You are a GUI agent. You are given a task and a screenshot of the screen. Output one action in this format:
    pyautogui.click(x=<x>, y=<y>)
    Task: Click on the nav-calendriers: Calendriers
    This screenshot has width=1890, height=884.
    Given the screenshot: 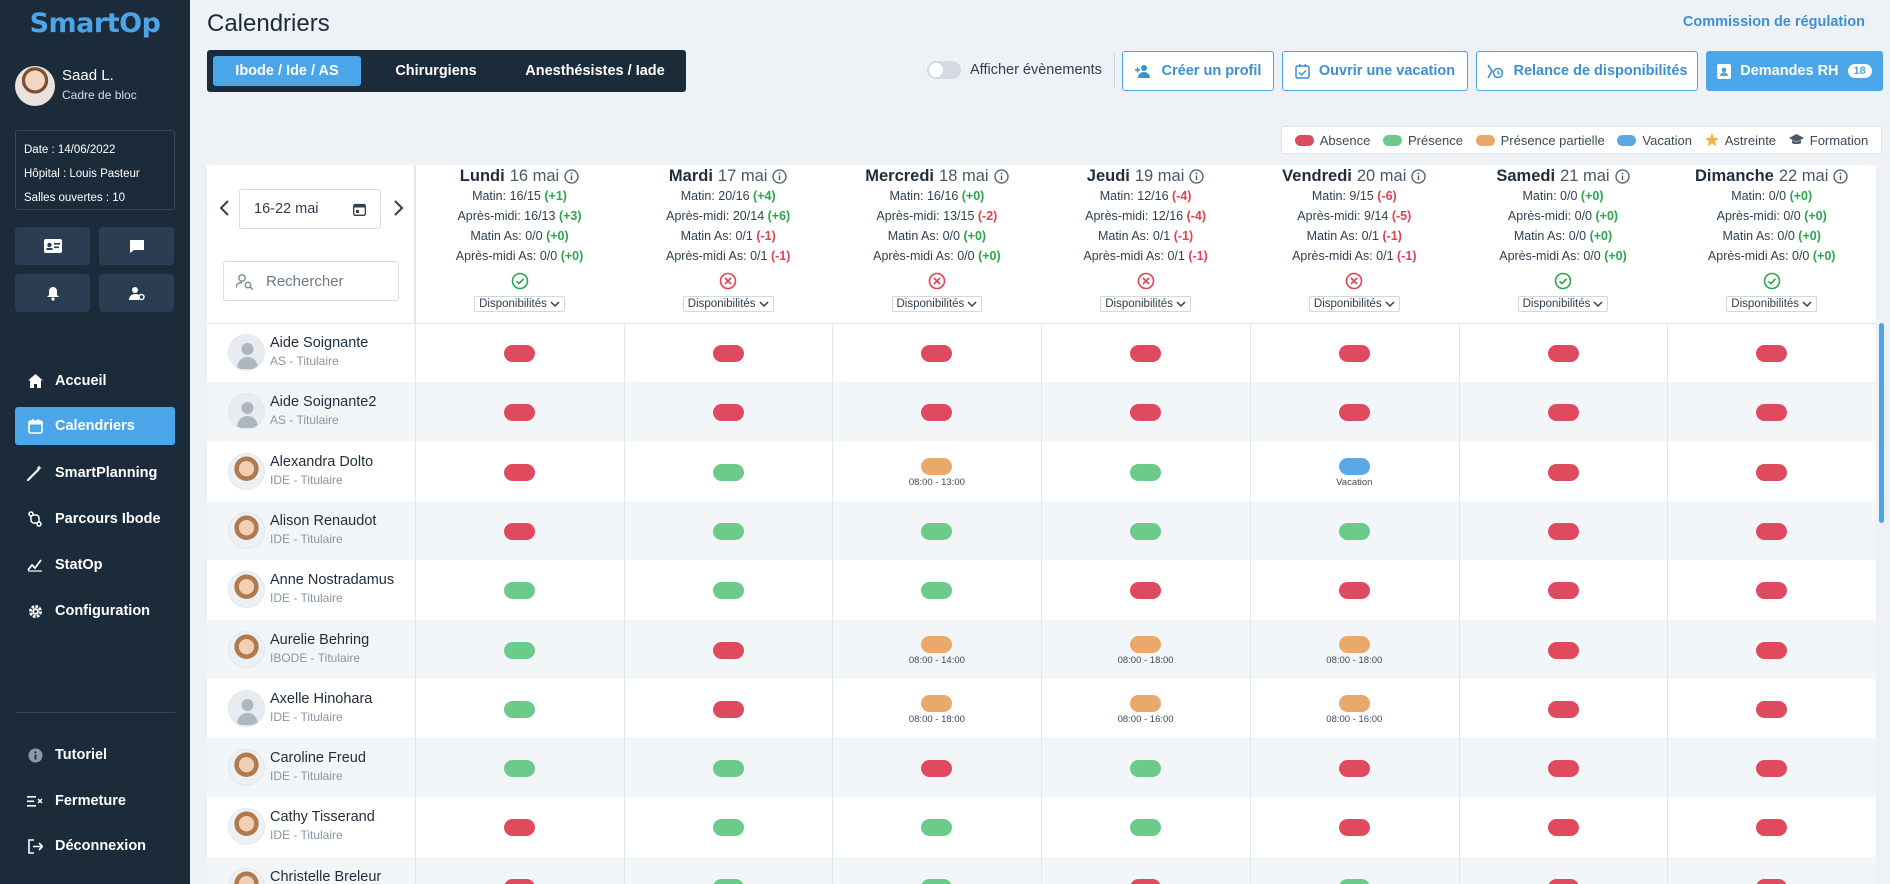 What is the action you would take?
    pyautogui.click(x=95, y=426)
    